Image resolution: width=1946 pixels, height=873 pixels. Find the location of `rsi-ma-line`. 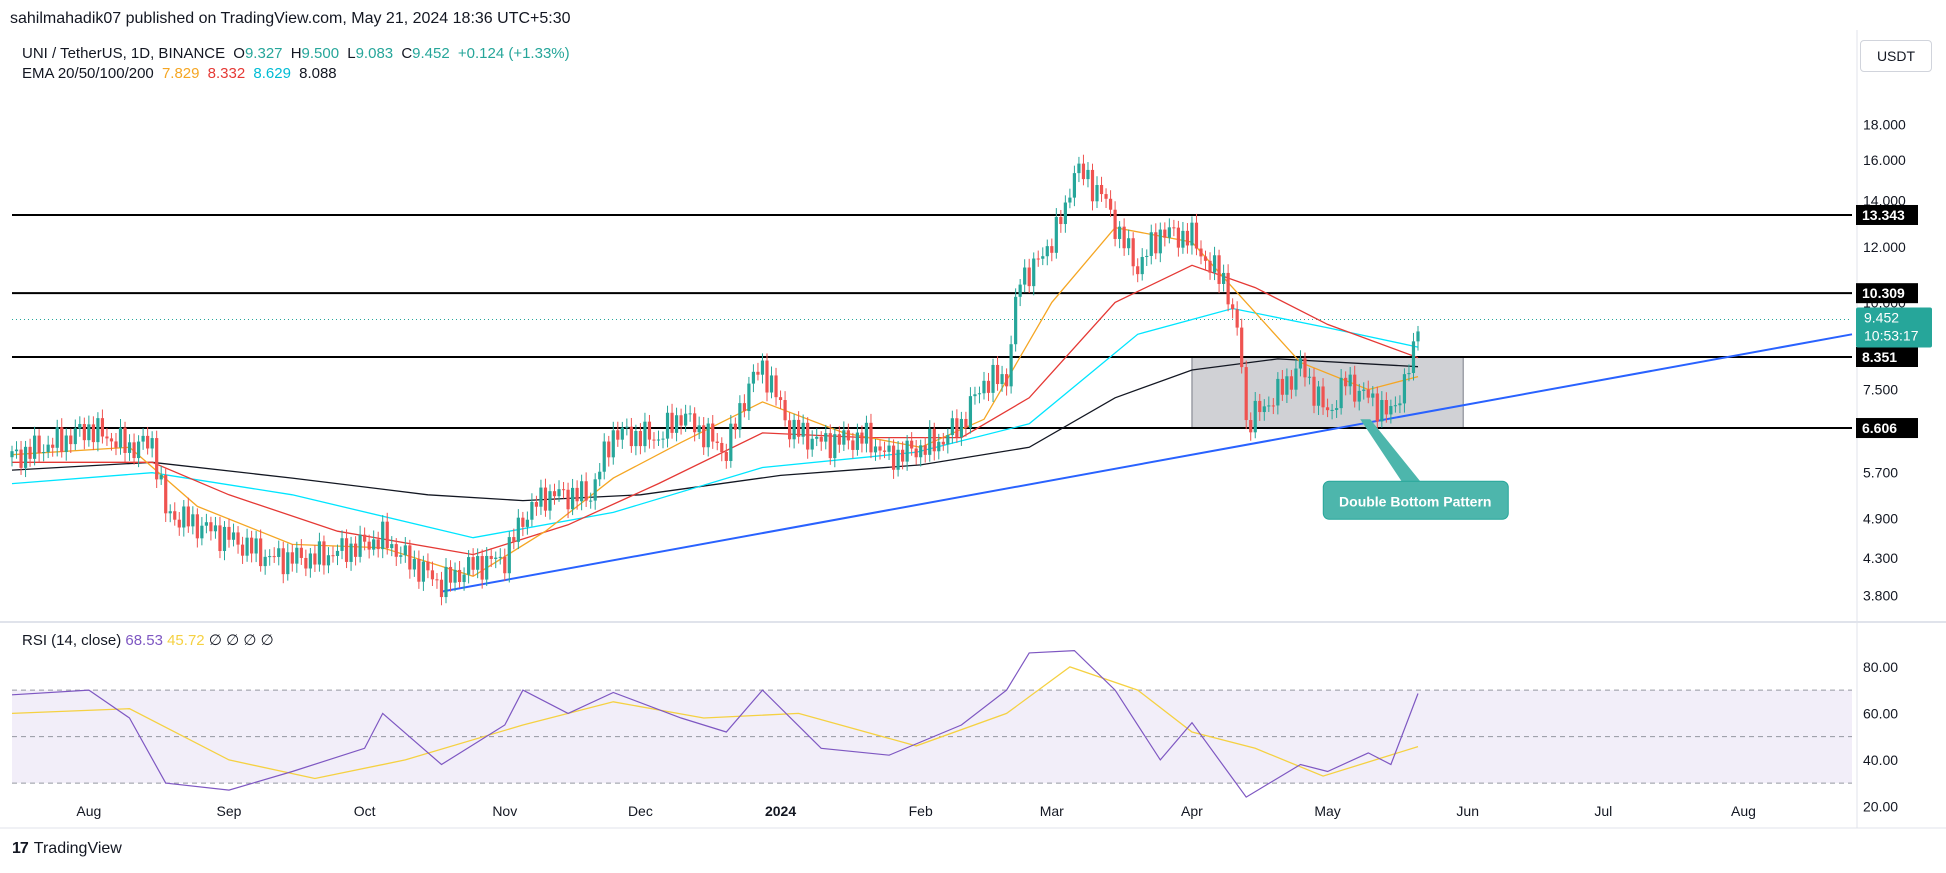

rsi-ma-line is located at coordinates (715, 723).